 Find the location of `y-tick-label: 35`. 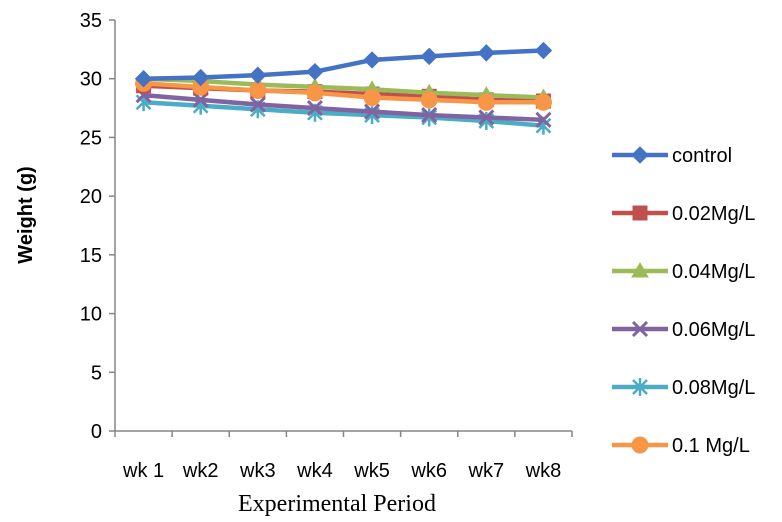

y-tick-label: 35 is located at coordinates (91, 21).